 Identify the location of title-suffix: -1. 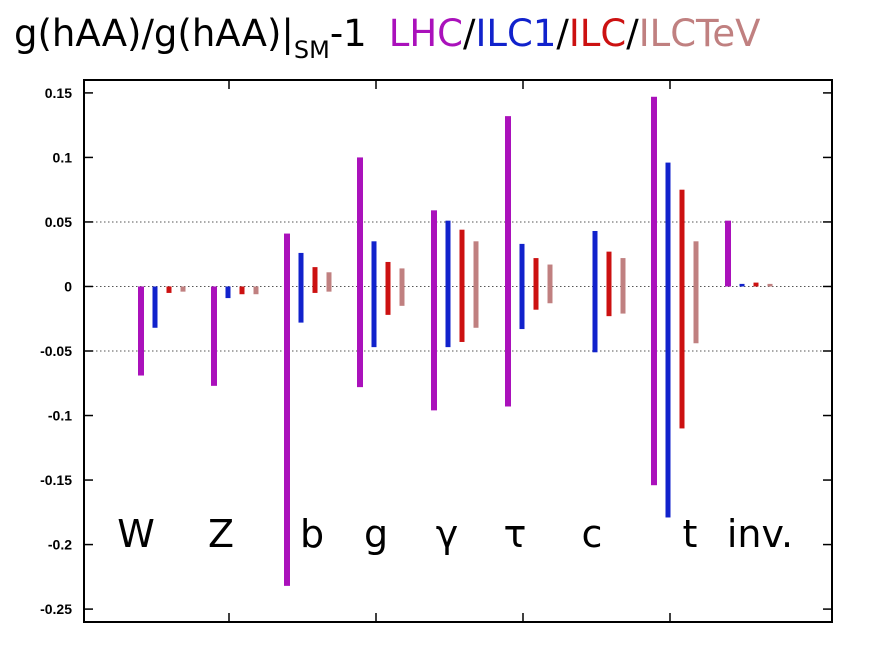
(348, 33).